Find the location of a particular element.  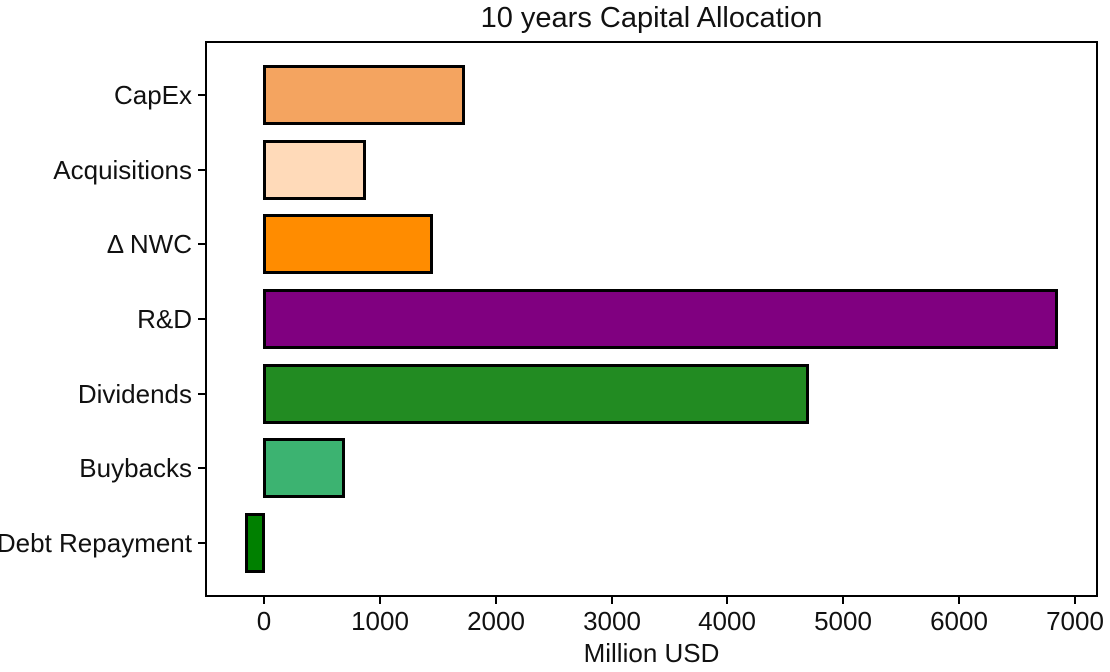

chart-title: 10 years Capital Allocation is located at coordinates (651, 18).